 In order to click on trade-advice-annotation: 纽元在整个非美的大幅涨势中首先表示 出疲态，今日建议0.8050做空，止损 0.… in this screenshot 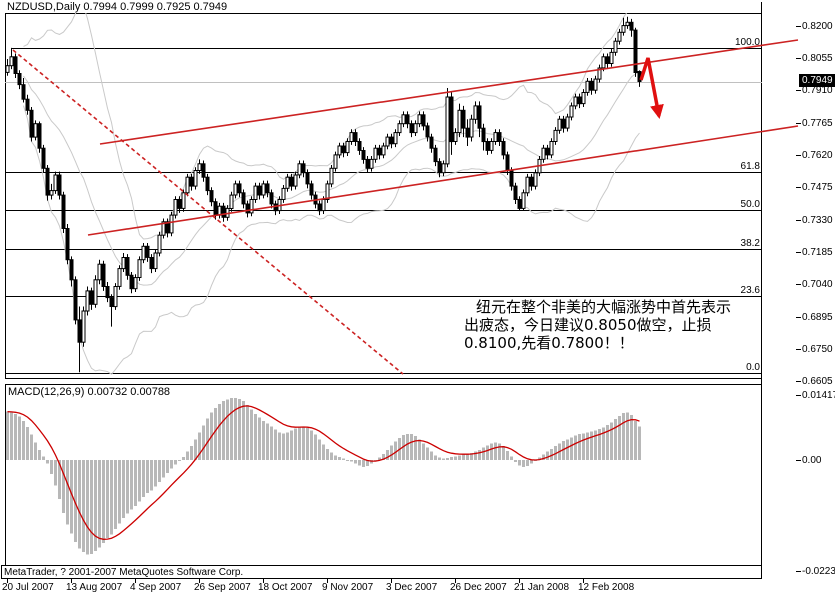, I will do `click(614, 325)`.